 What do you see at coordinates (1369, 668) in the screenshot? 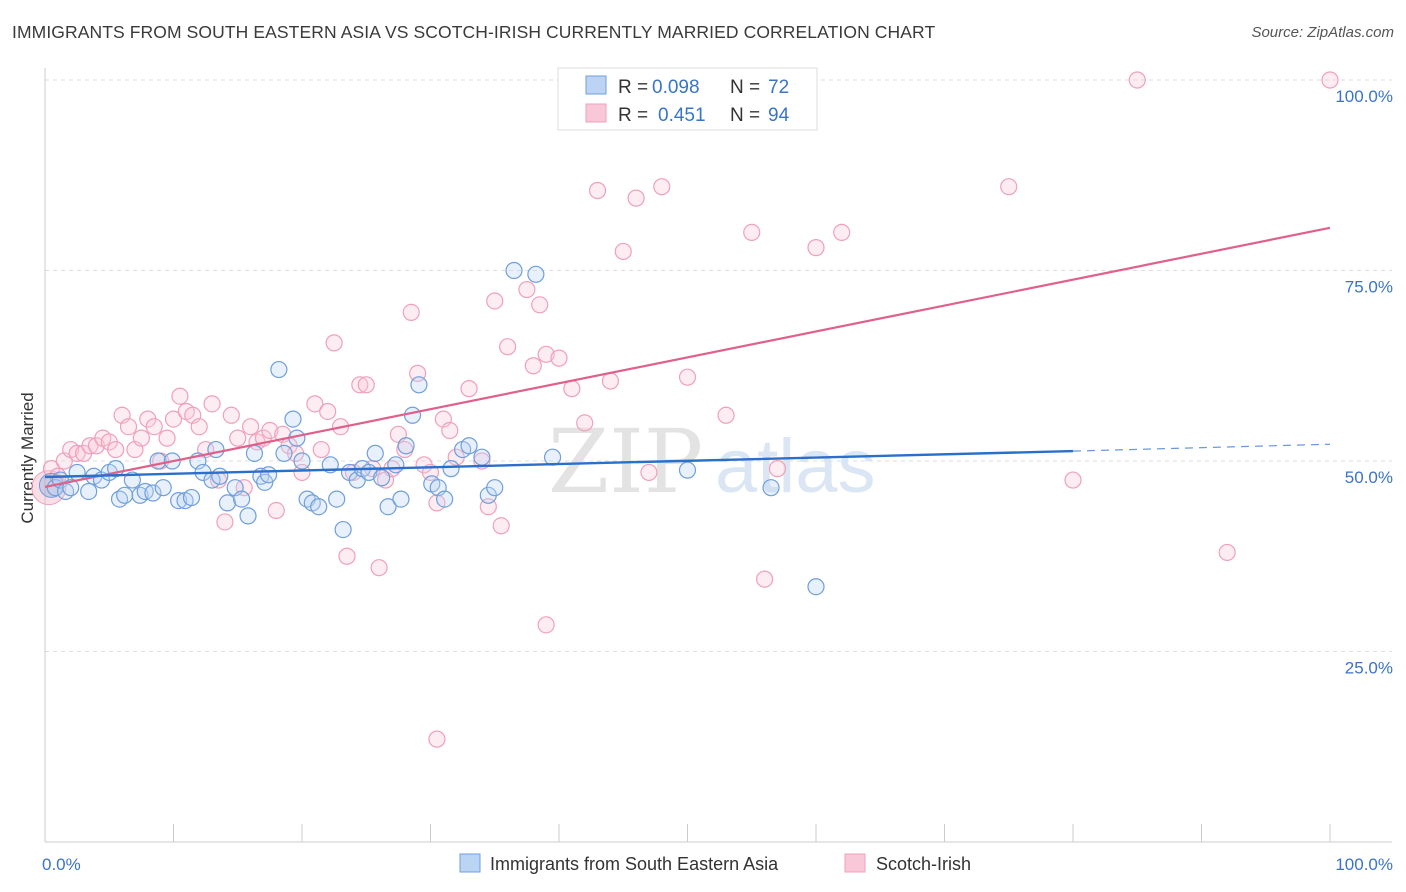
I see `y-tick-label-0: 25.0%` at bounding box center [1369, 668].